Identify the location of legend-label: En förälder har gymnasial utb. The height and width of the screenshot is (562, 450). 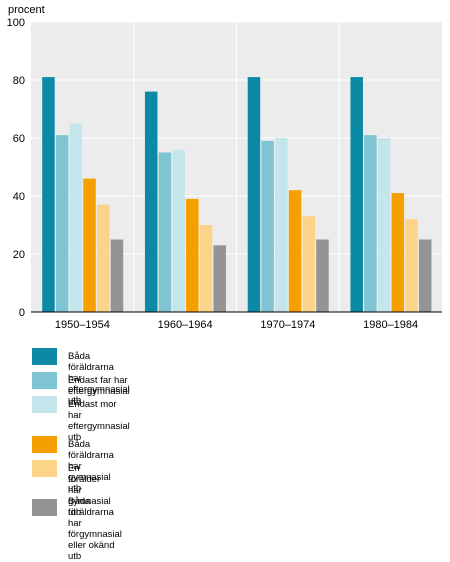
(89, 490).